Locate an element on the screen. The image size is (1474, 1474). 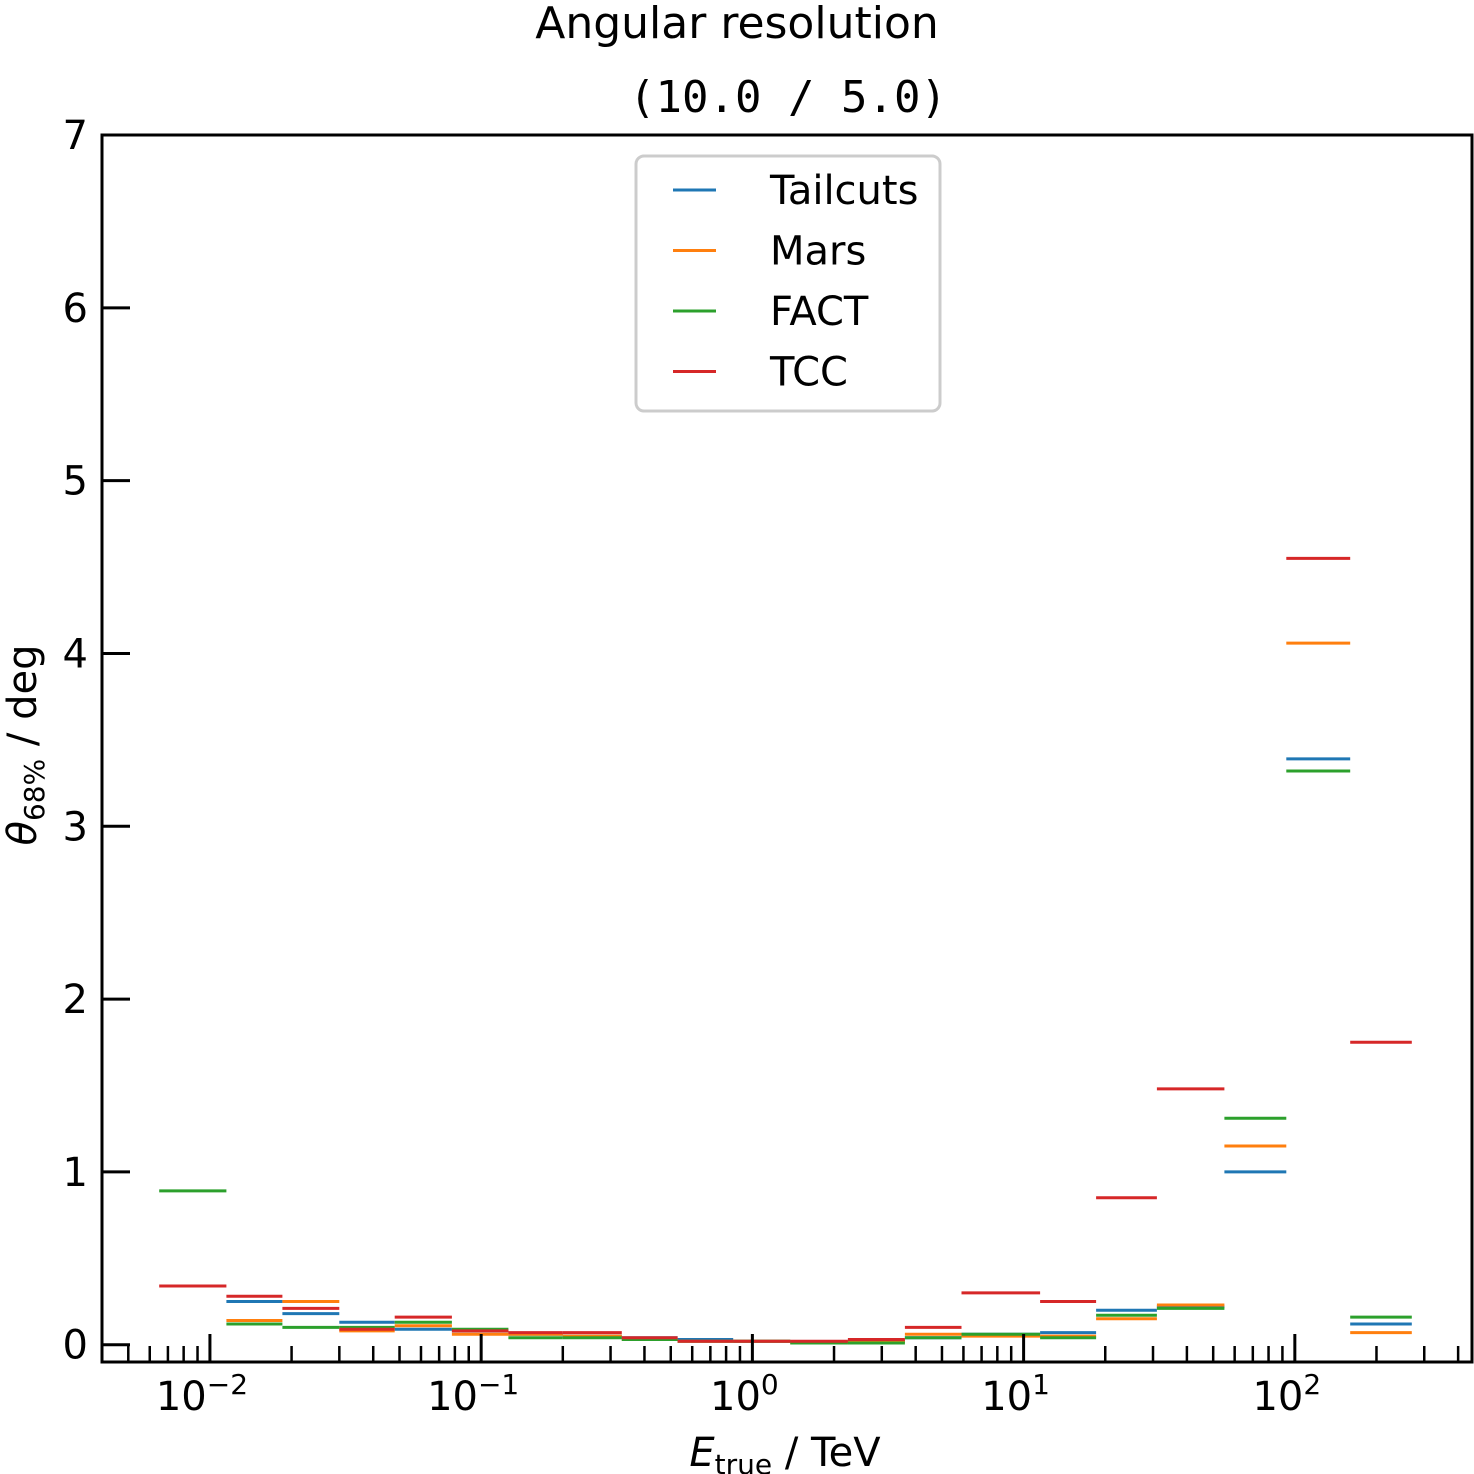
x-tick-label-4: 10² is located at coordinates (1286, 1394).